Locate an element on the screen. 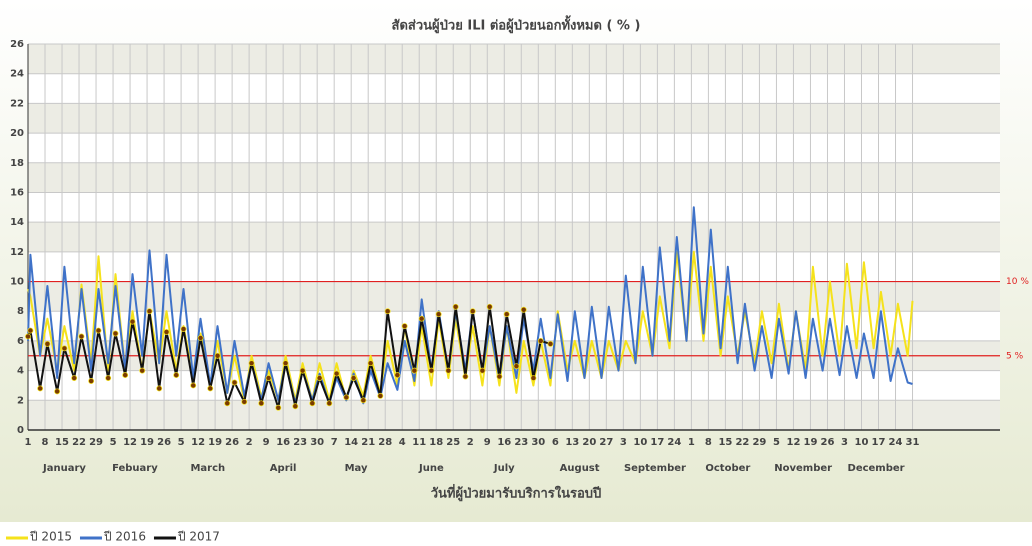  x-axis-label: วันที่ผู้ป่วยมารับบริการในรอบปี is located at coordinates (516, 493).